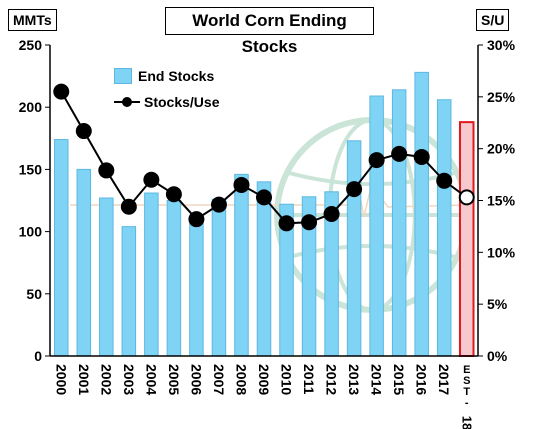 This screenshot has width=540, height=429. Describe the element at coordinates (196, 379) in the screenshot. I see `x-tick-label: 2006` at that location.